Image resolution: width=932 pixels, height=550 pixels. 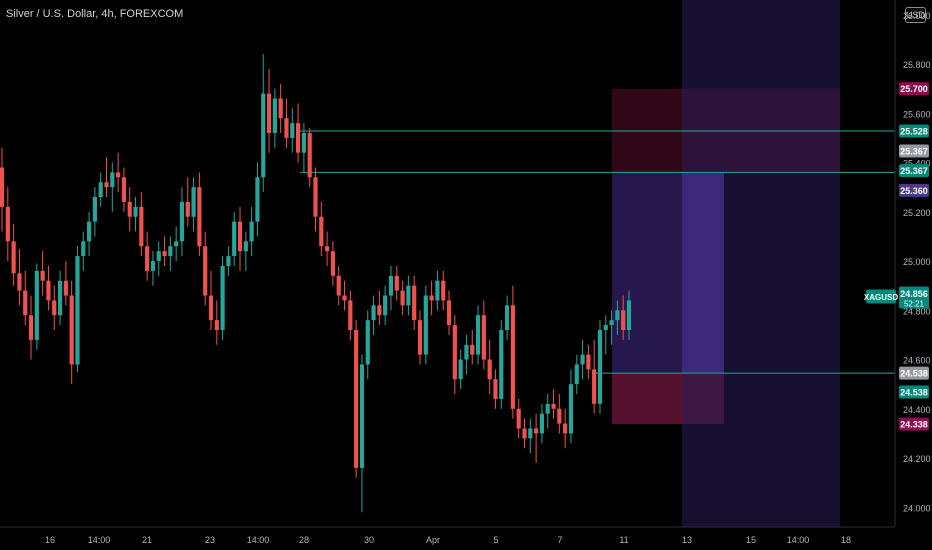 I want to click on time-tick-label: 18, so click(x=846, y=540).